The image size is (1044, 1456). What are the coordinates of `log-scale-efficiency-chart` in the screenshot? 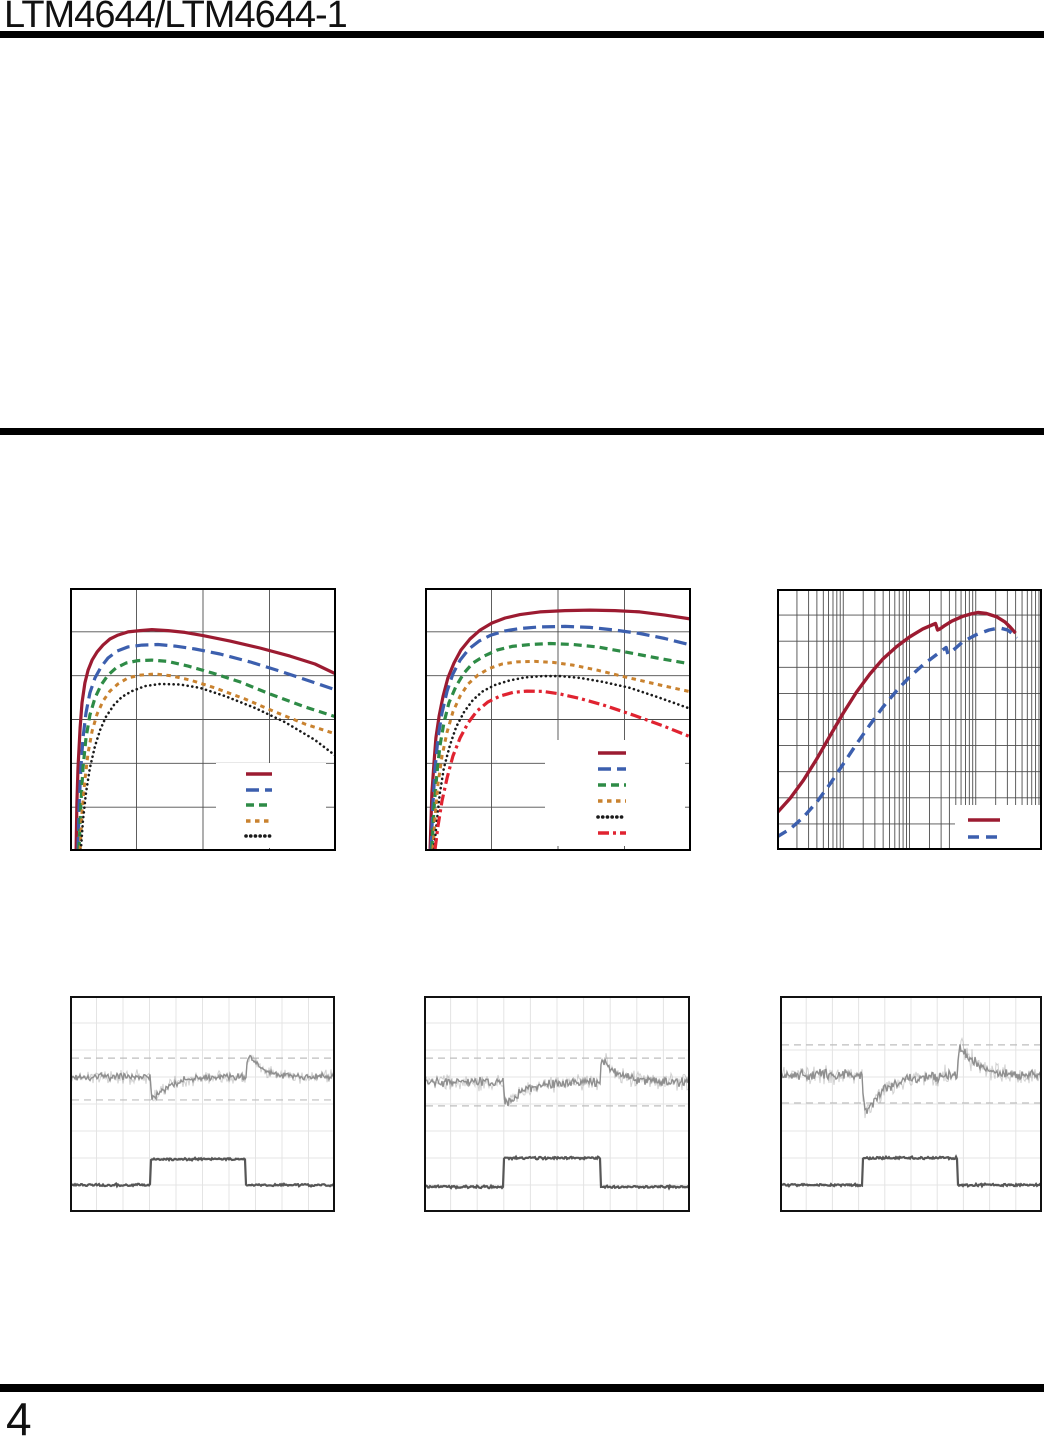 It's located at (909, 719).